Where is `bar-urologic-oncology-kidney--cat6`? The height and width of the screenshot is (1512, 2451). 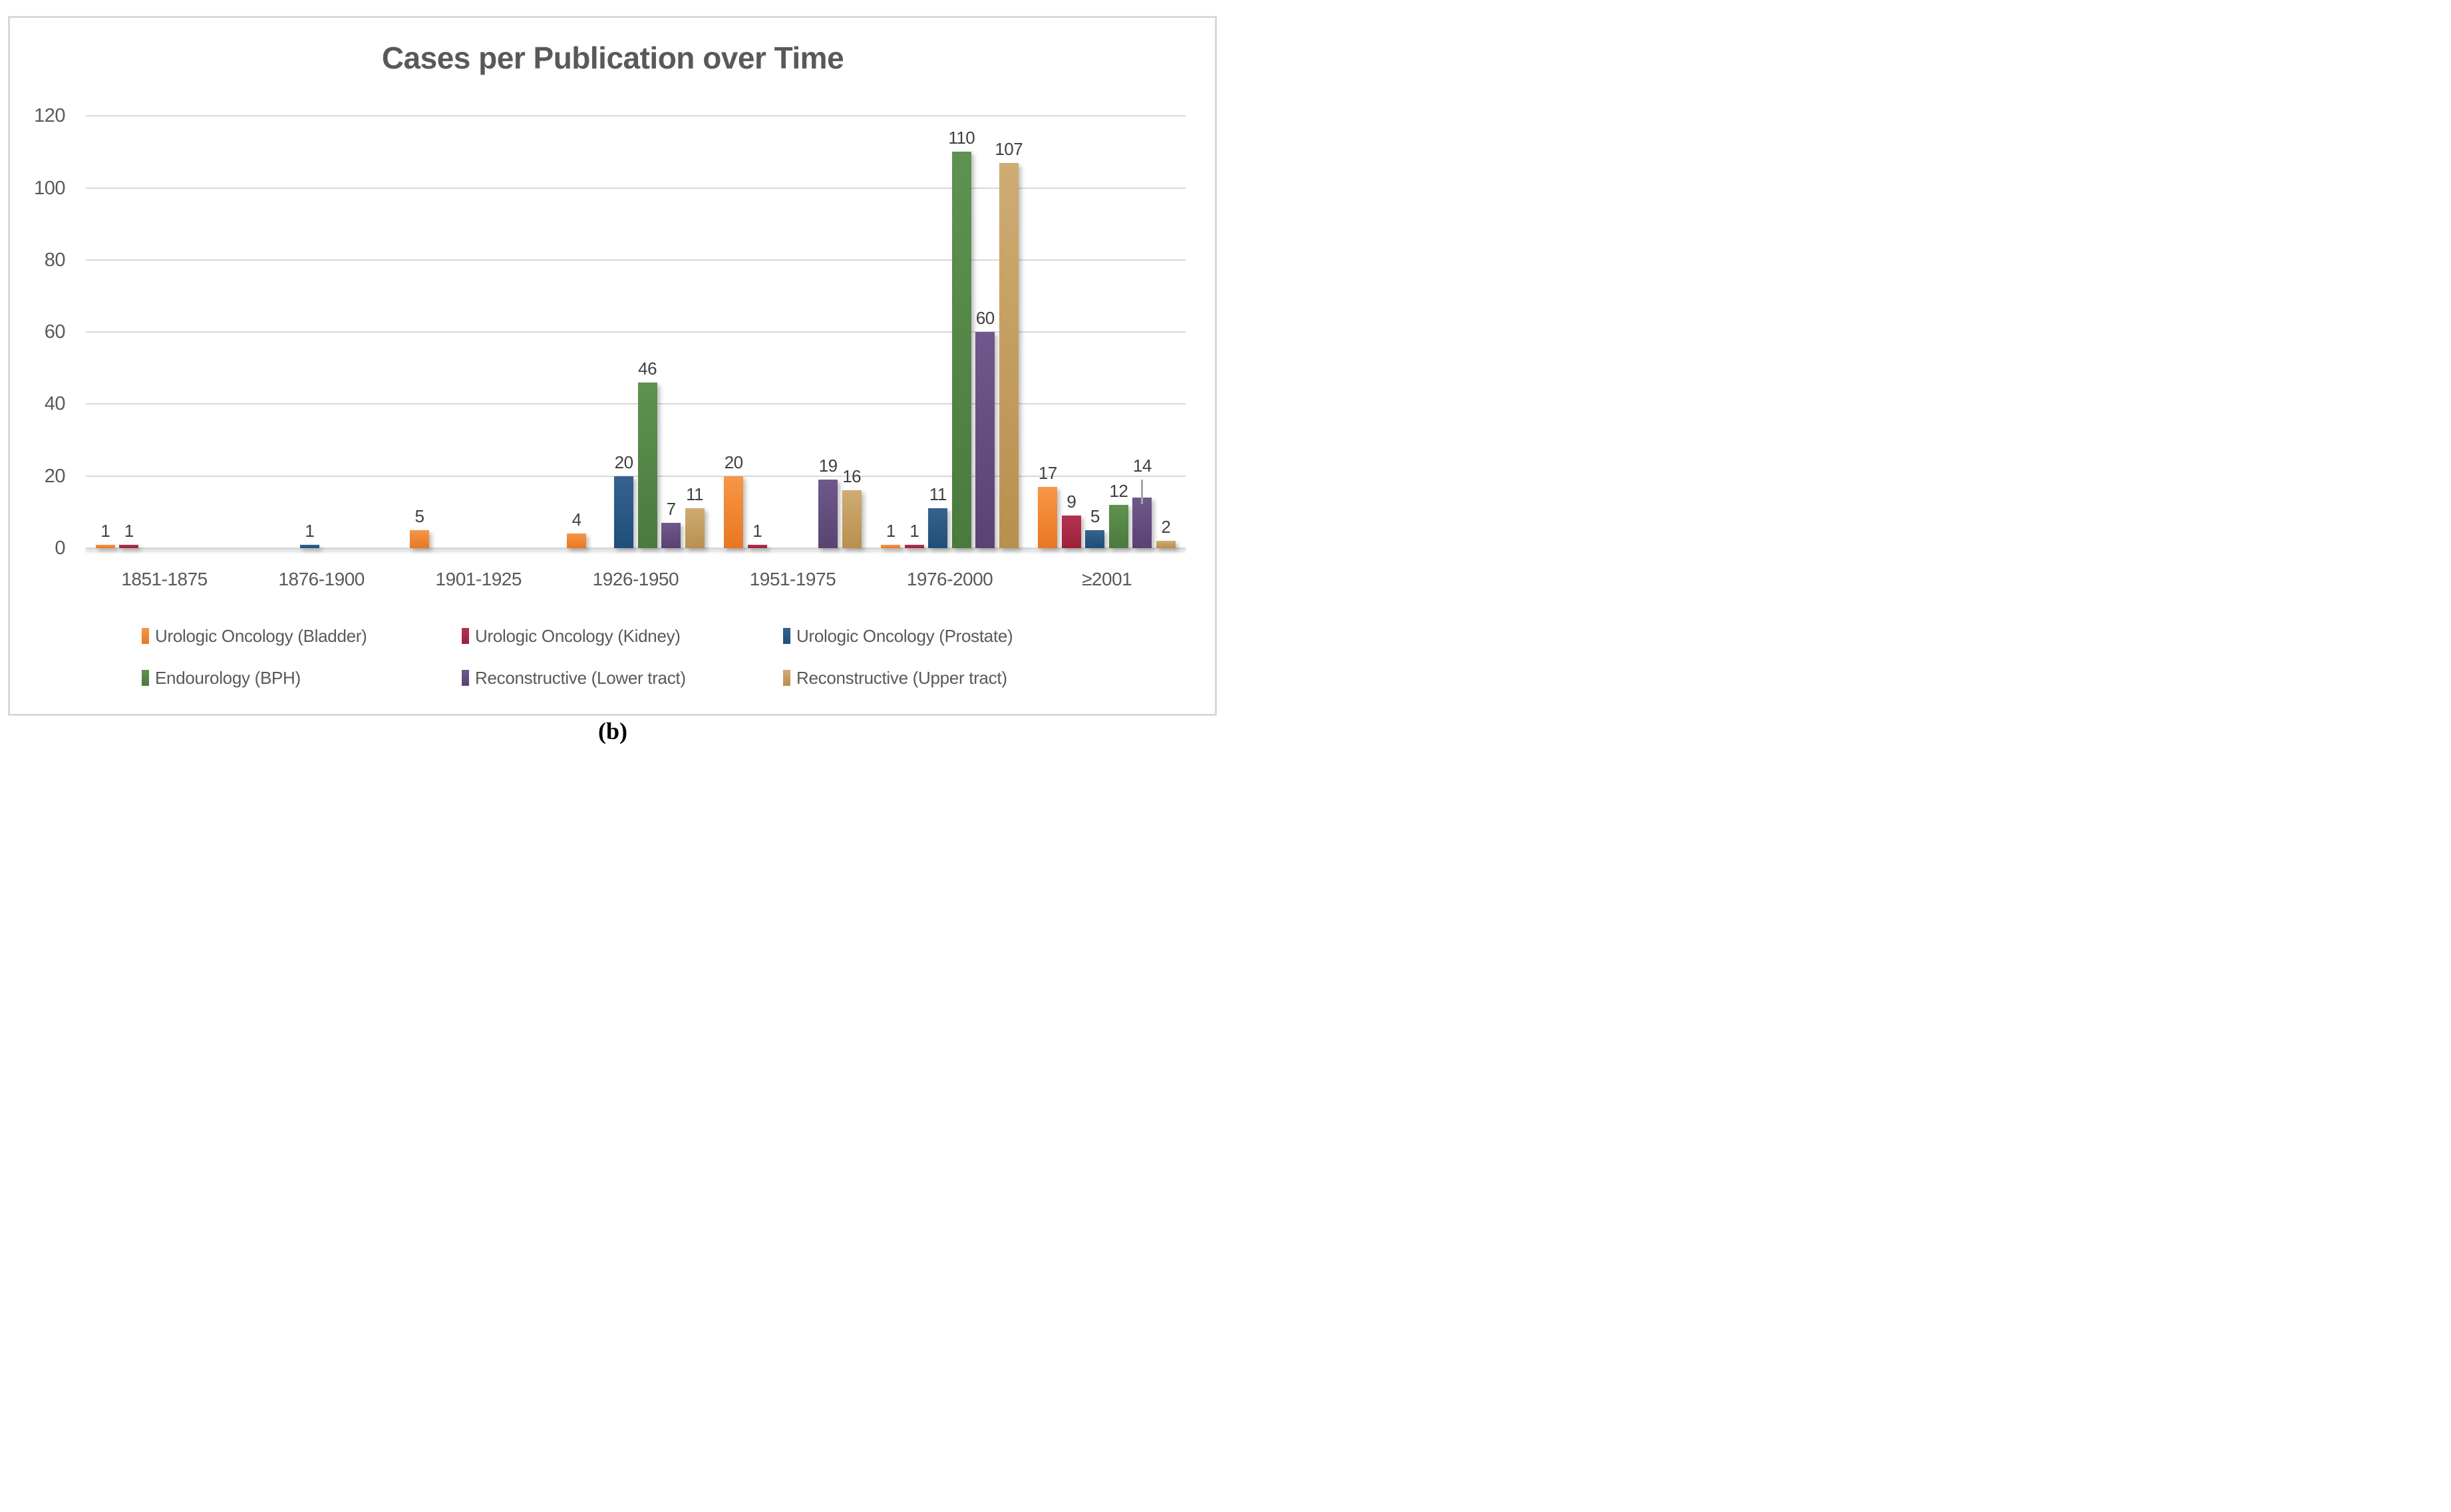
bar-urologic-oncology-kidney--cat6 is located at coordinates (1071, 532).